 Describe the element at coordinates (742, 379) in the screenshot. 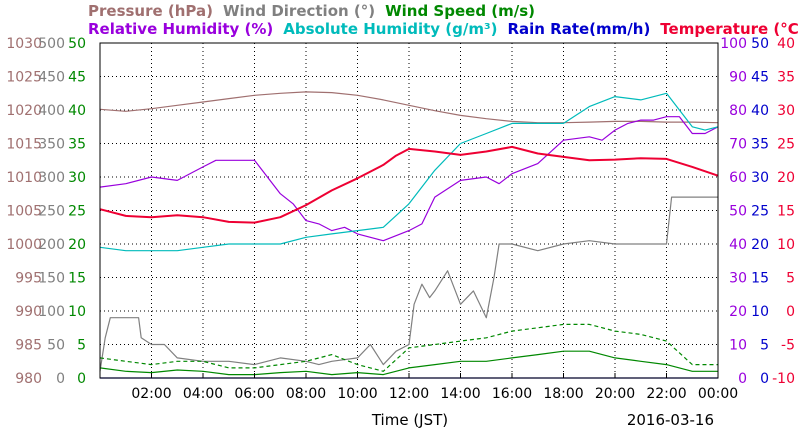

I see `y-tick-label-humidity: 0` at that location.